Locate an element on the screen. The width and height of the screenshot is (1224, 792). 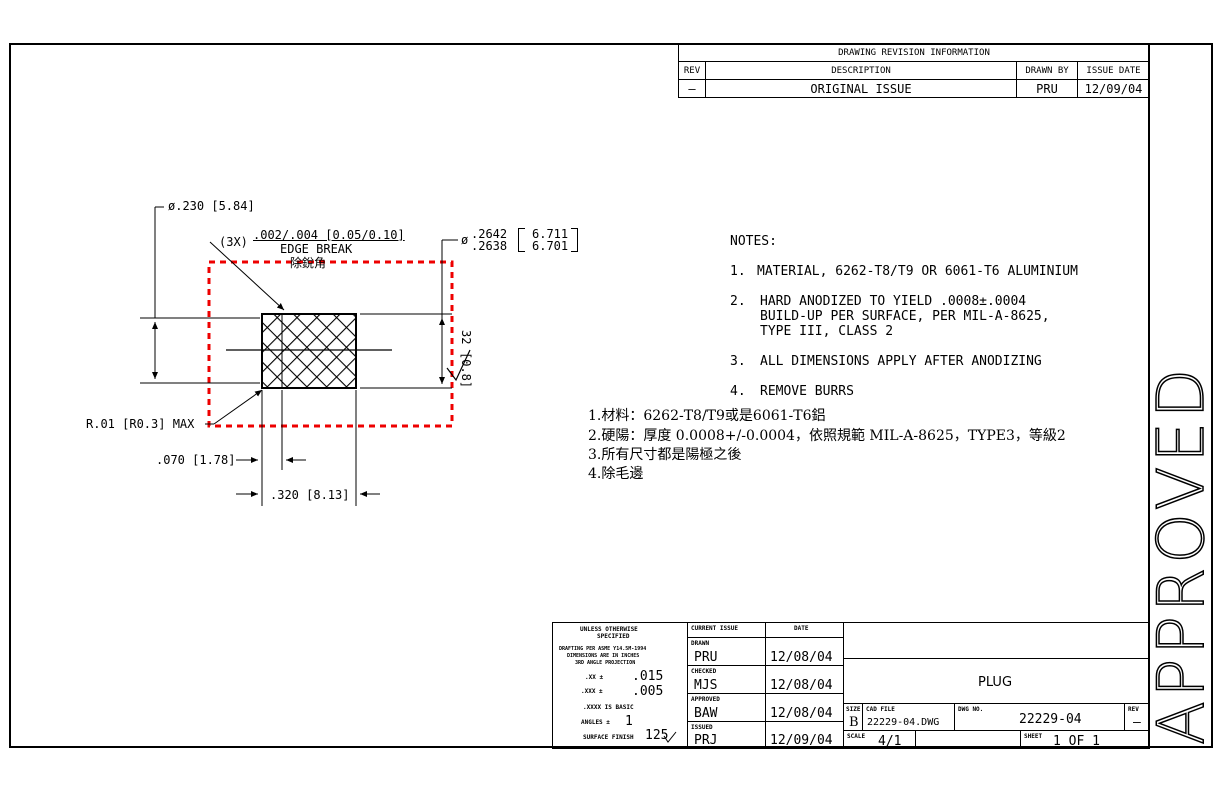
checked-label: CHECKED is located at coordinates (704, 671).